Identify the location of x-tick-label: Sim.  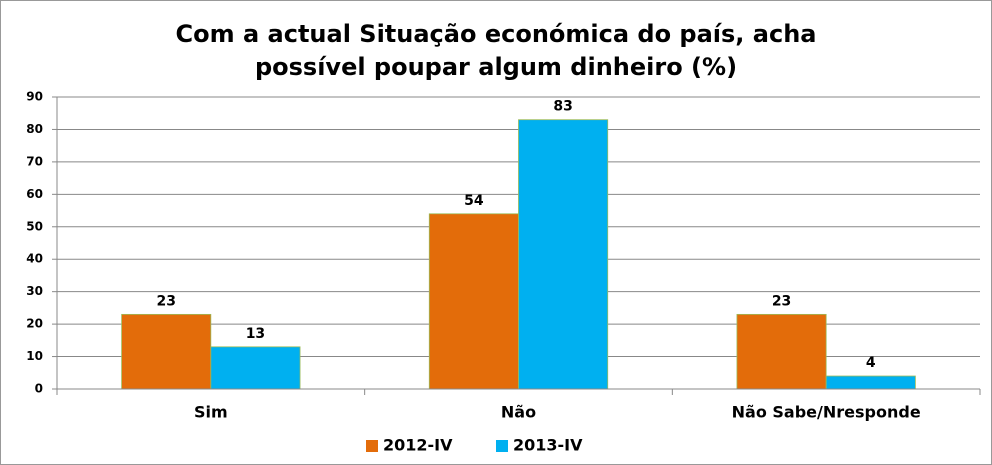
(211, 412).